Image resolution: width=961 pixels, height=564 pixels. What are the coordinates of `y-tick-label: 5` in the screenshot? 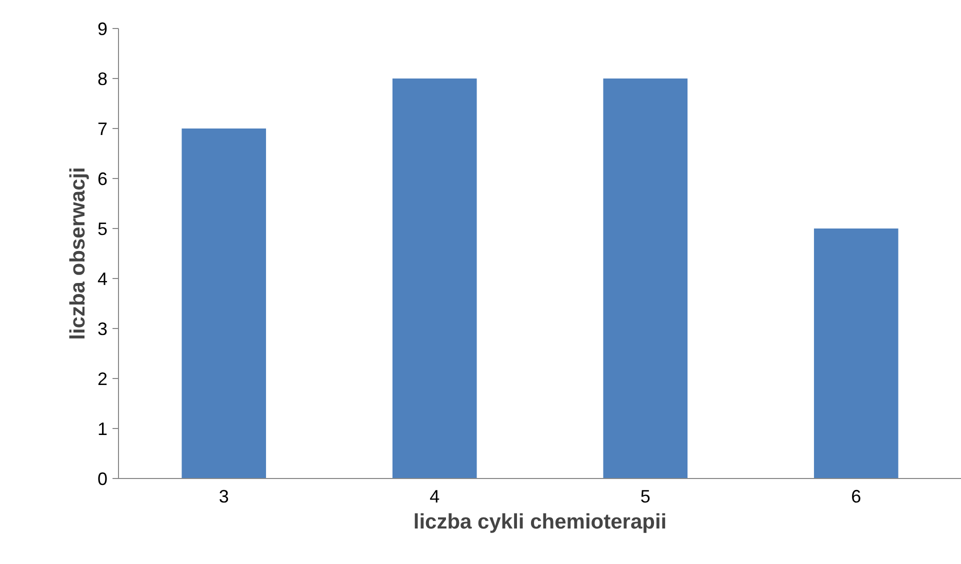 It's located at (102, 229).